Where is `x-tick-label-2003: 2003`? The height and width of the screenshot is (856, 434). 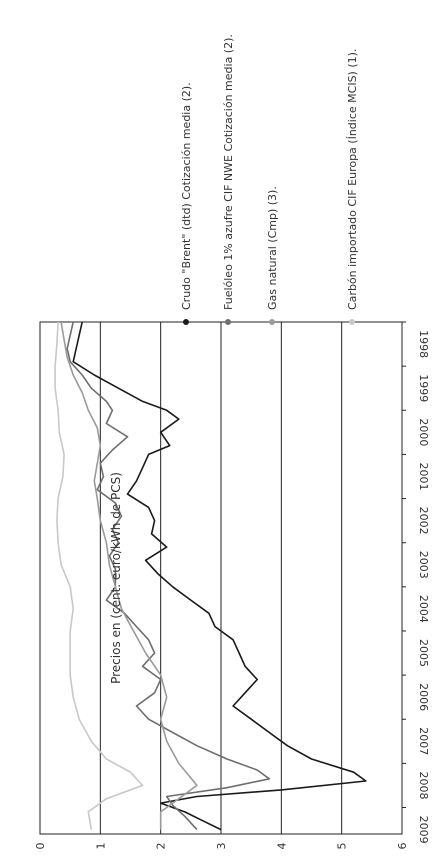
x-tick-label-2003: 2003 is located at coordinates (423, 565).